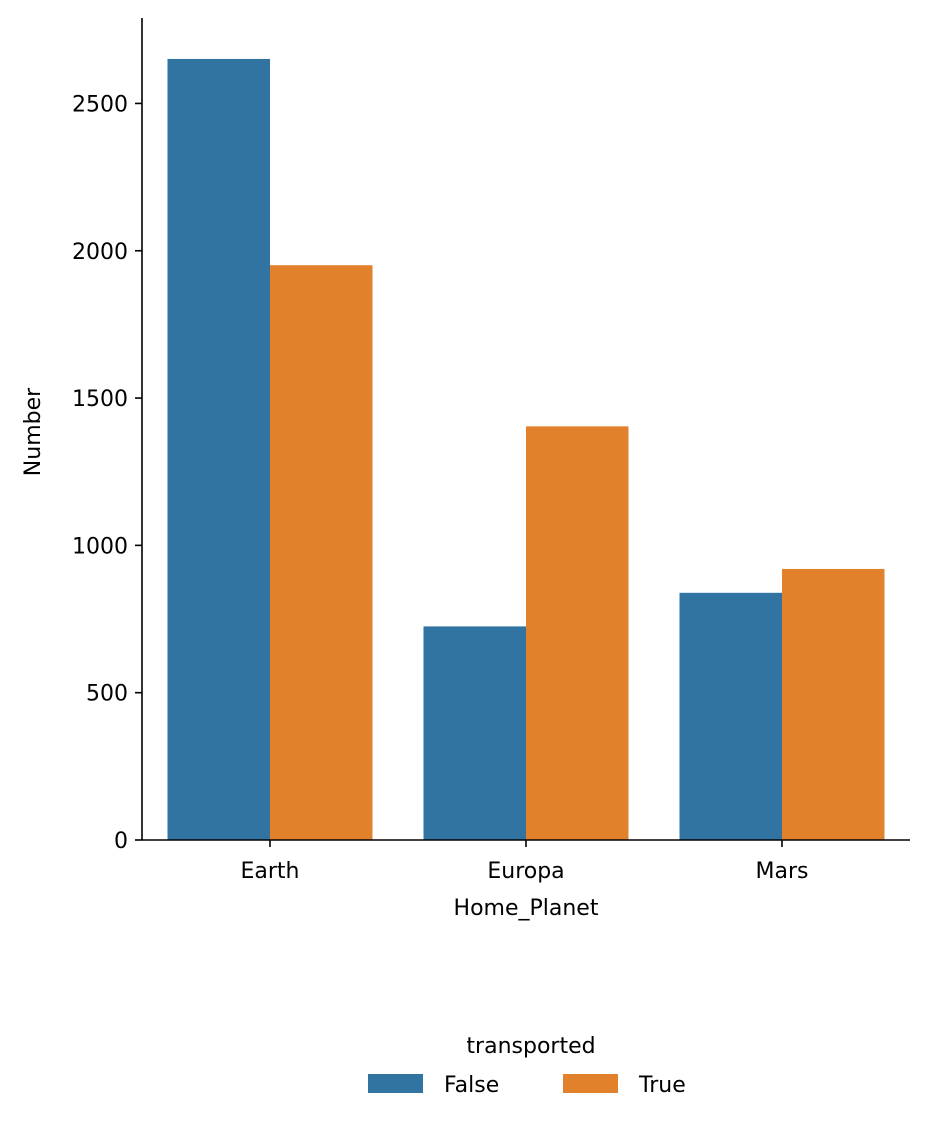 The image size is (929, 1129). Describe the element at coordinates (577, 633) in the screenshot. I see `bar-europa-true` at that location.